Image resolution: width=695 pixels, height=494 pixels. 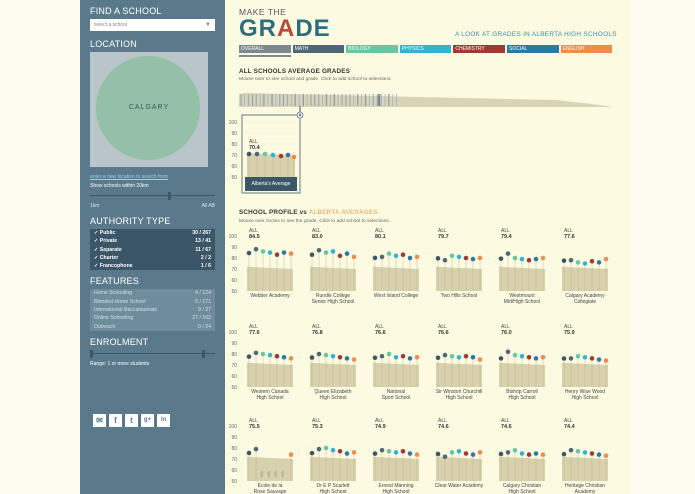 I want to click on tab-english: ENGLISH, so click(x=586, y=49).